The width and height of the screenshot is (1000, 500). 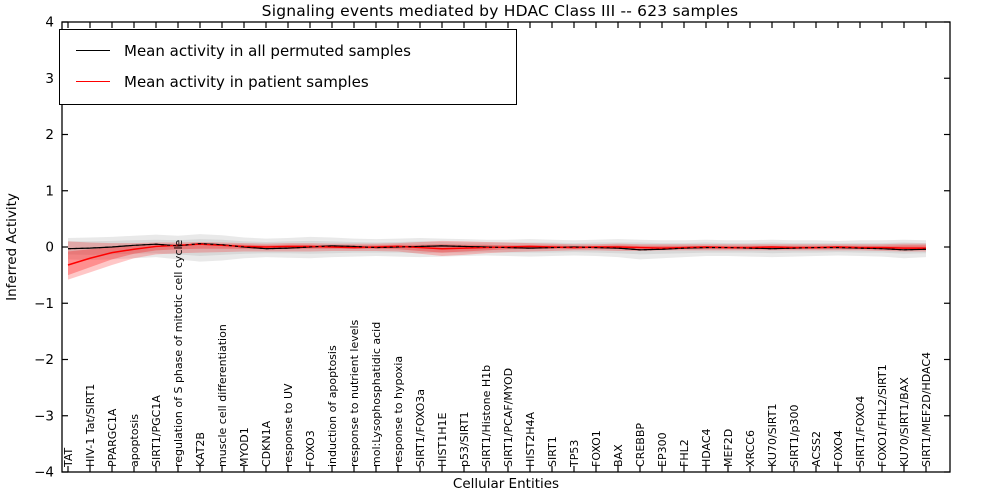 I want to click on x-tick-label: FOXO3, so click(x=310, y=448).